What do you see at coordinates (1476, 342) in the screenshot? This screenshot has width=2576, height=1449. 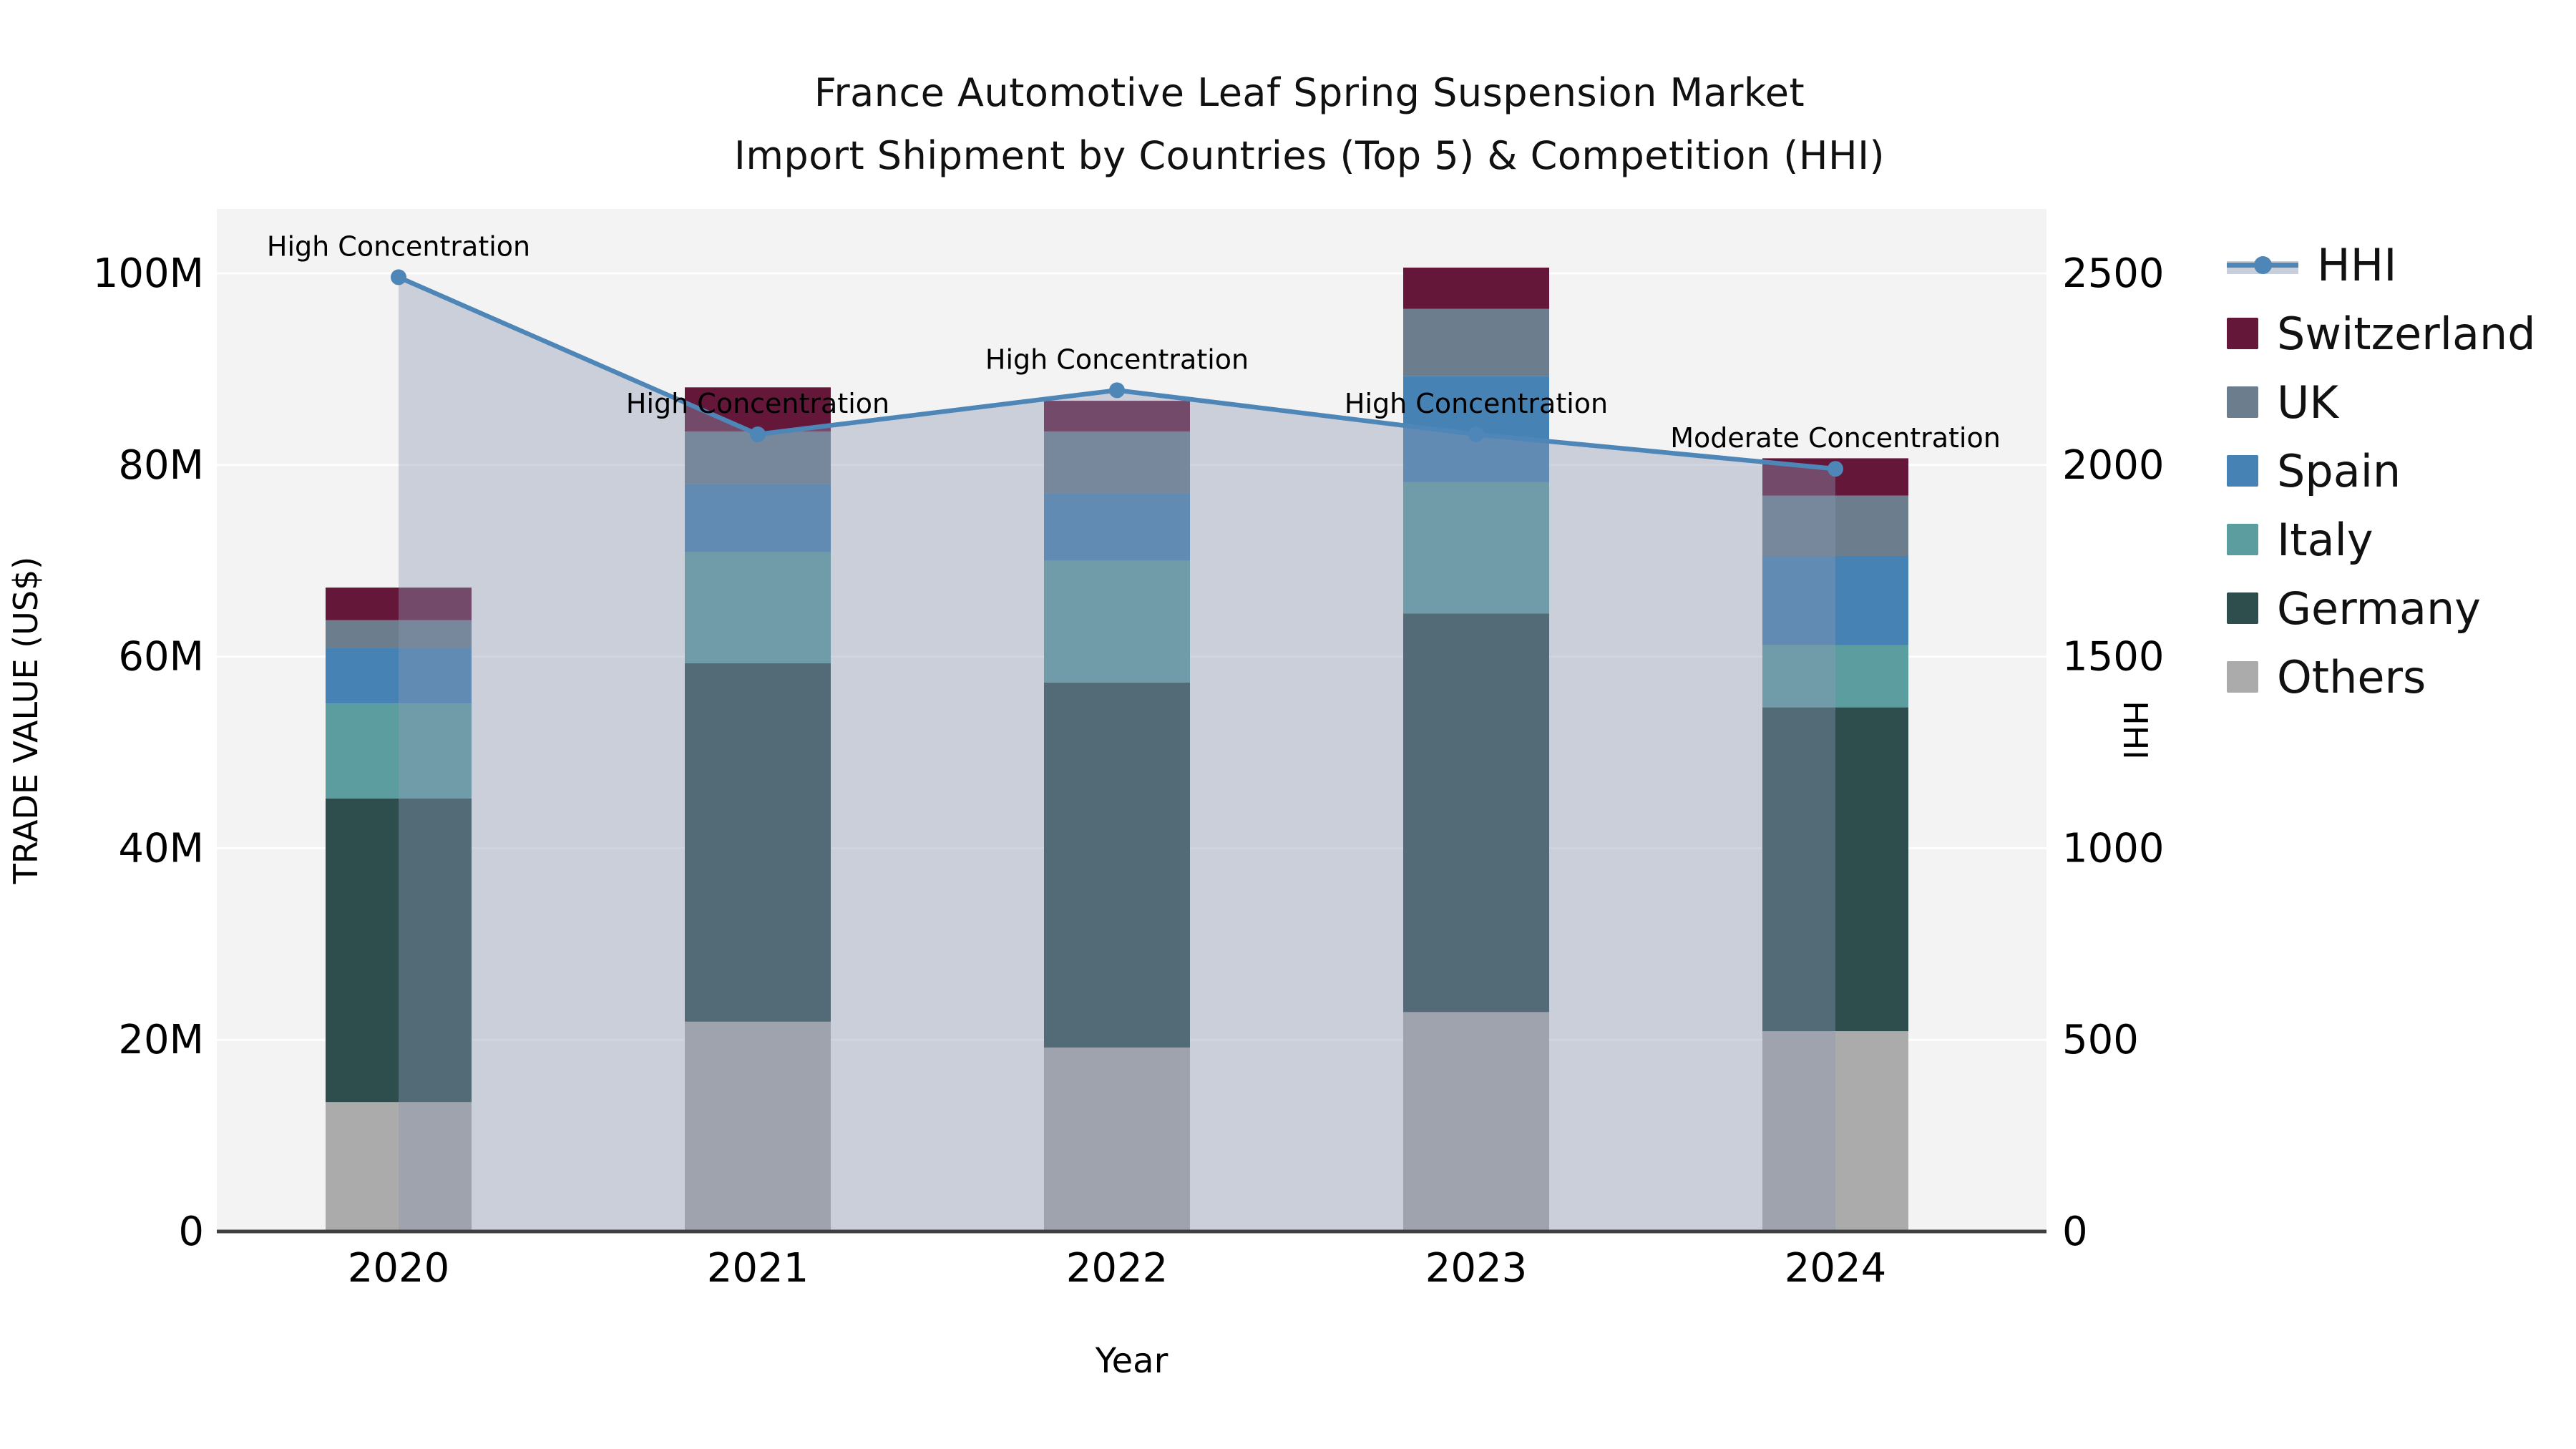 I see `bar-segment-uk-2023` at bounding box center [1476, 342].